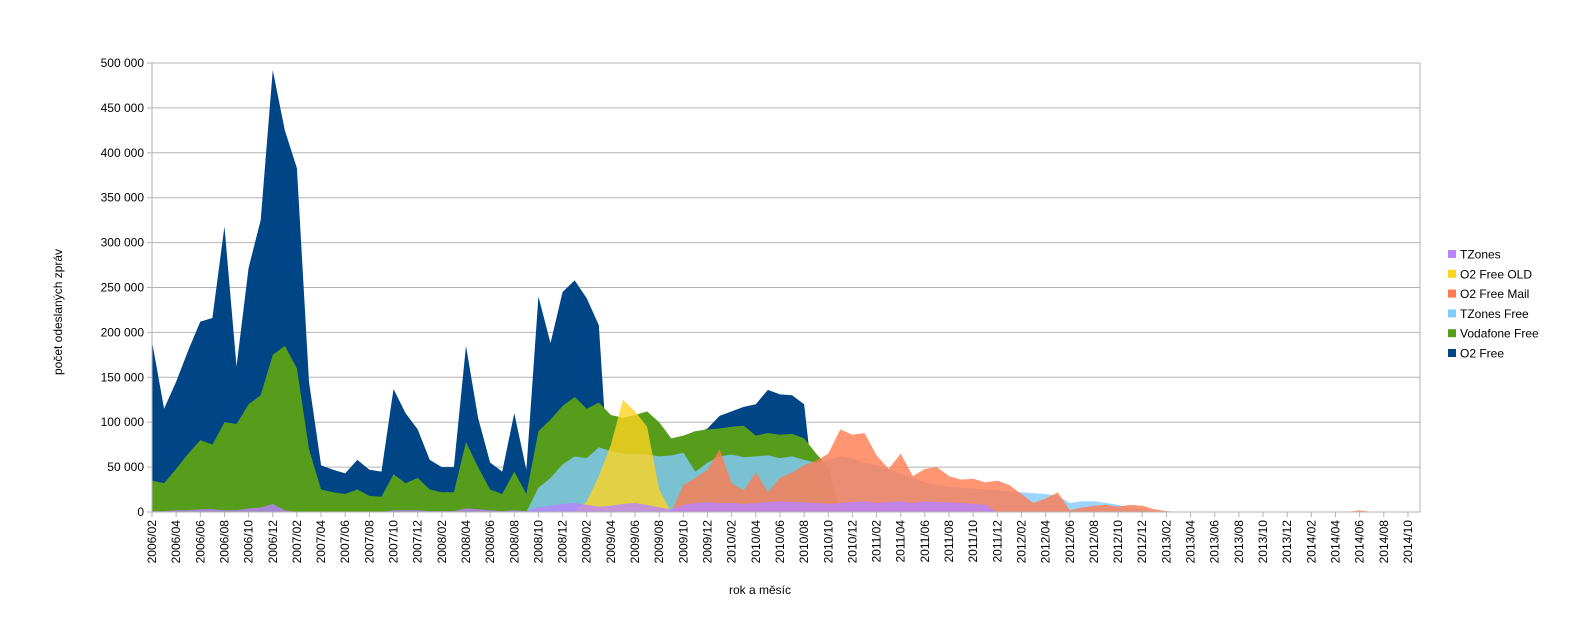 The width and height of the screenshot is (1573, 620). Describe the element at coordinates (1494, 294) in the screenshot. I see `legend-label: O2 Free Mail` at that location.